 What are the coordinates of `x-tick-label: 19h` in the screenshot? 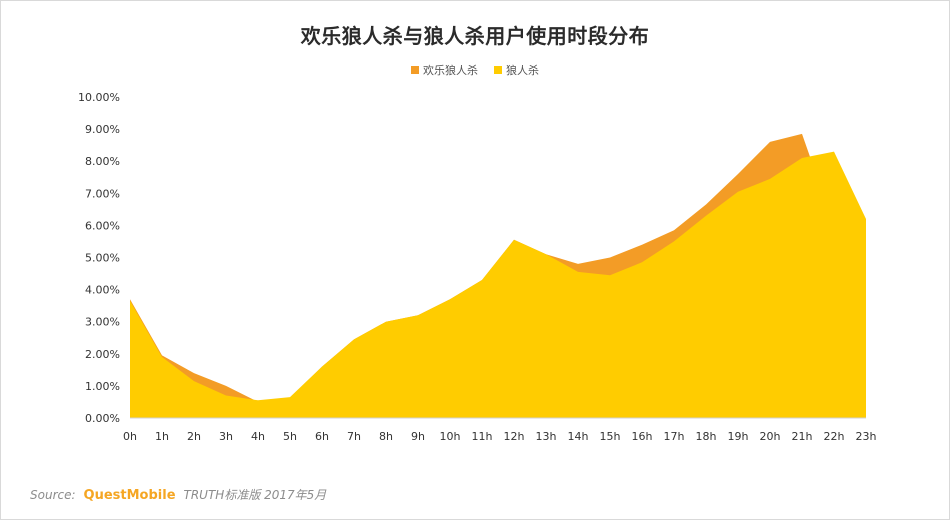 It's located at (738, 436).